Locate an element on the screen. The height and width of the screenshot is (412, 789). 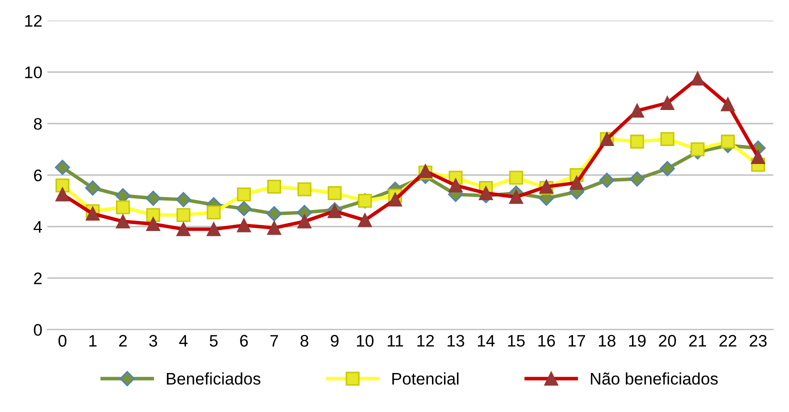
y-tick-label: 12 is located at coordinates (33, 21).